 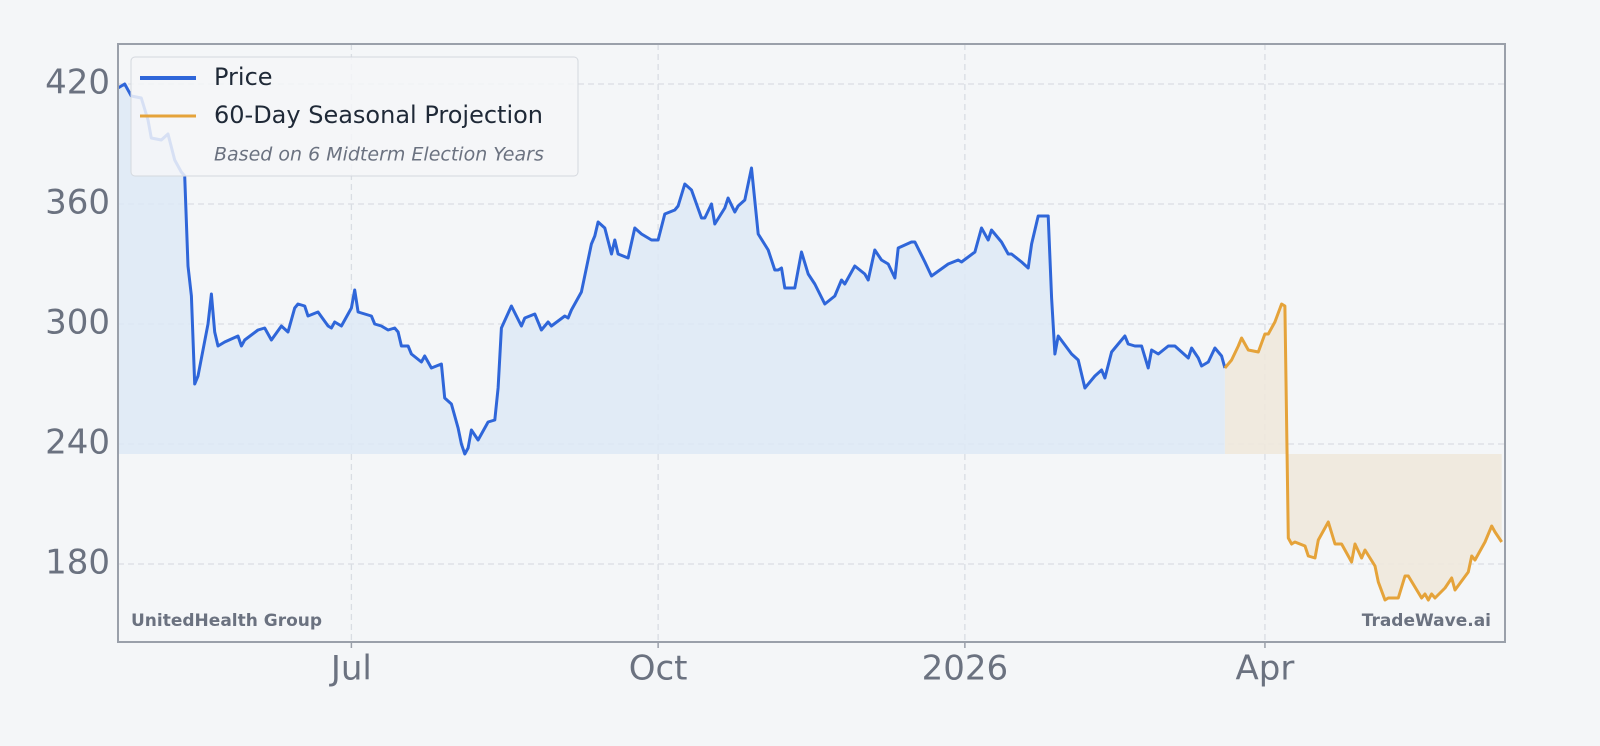 I want to click on company-label: UnitedHealth Group, so click(x=226, y=621).